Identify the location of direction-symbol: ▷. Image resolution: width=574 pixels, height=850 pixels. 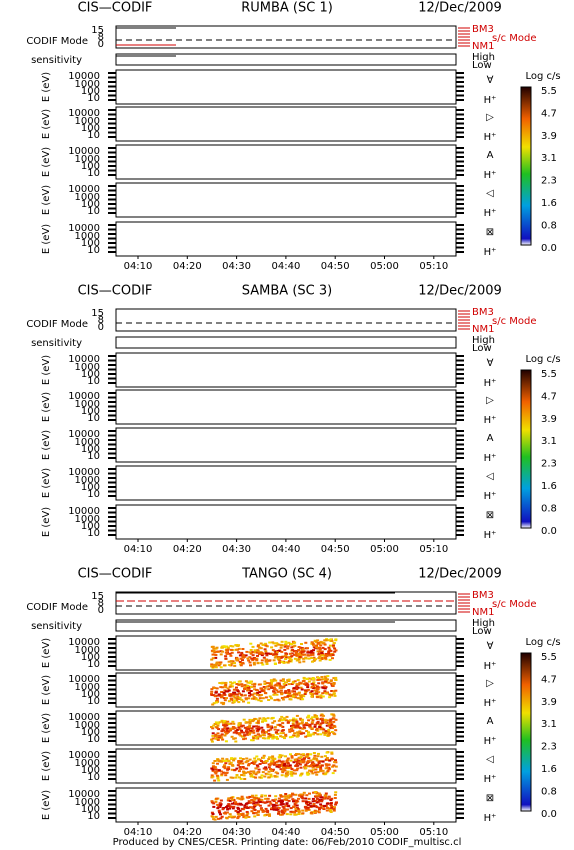
(490, 683).